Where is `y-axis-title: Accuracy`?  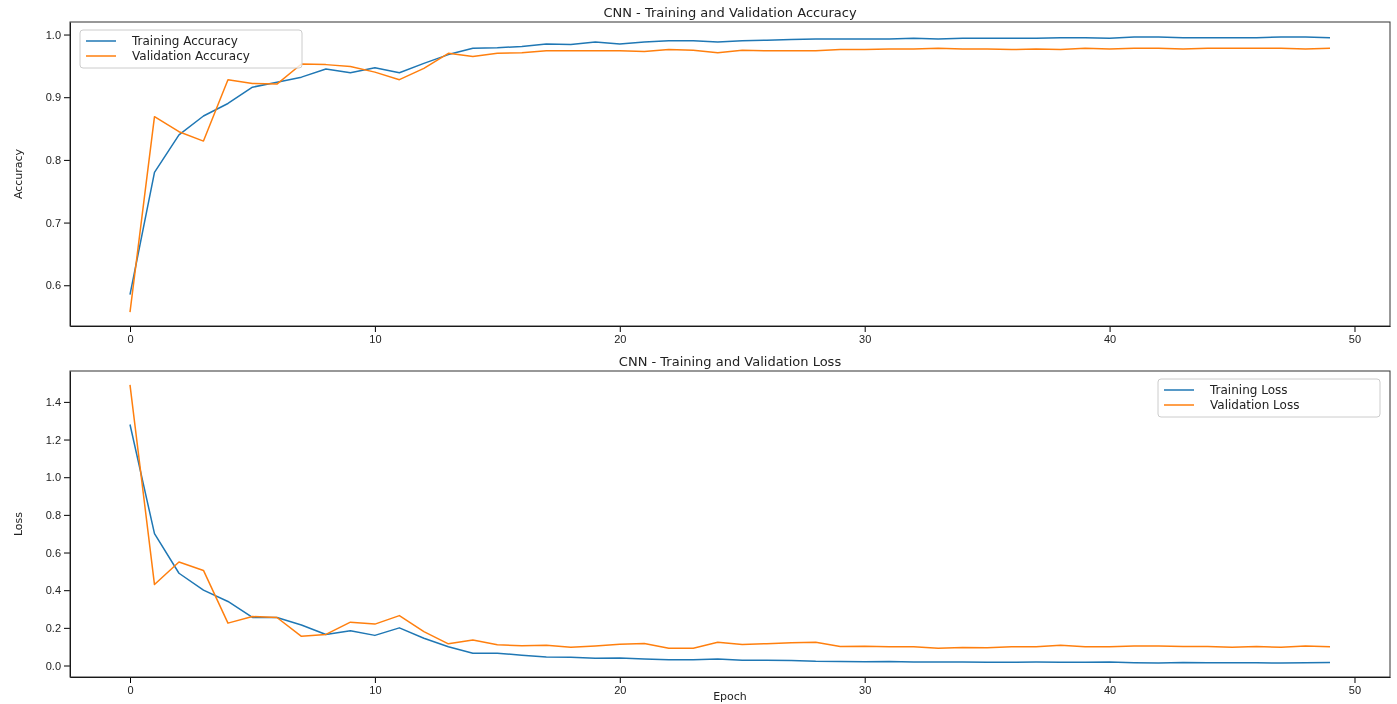 y-axis-title: Accuracy is located at coordinates (18, 174).